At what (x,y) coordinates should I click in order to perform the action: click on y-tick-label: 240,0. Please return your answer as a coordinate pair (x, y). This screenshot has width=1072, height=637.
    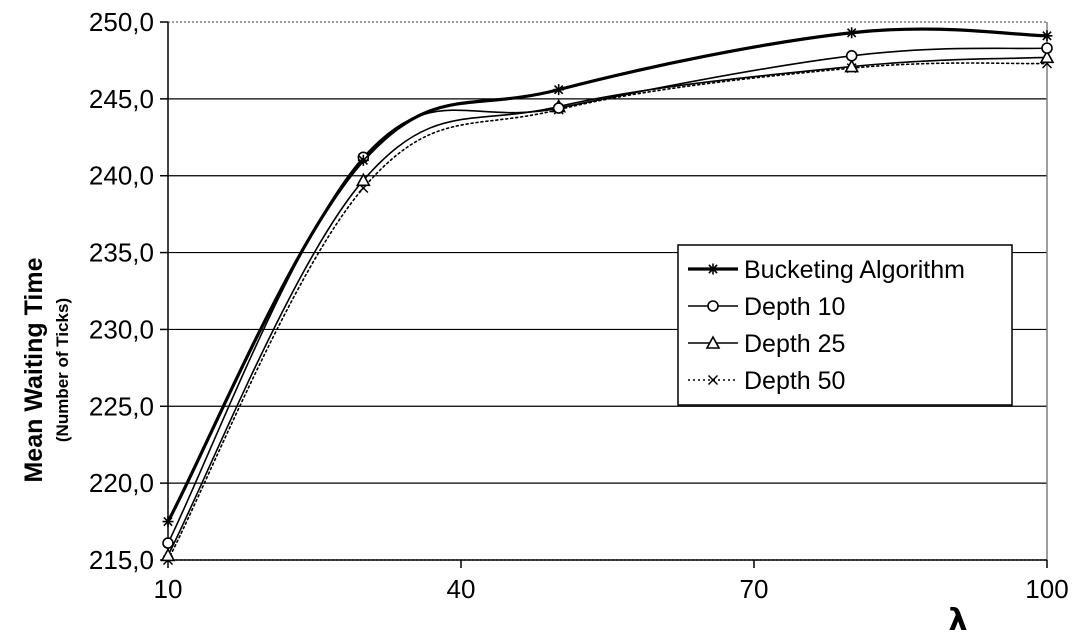
    Looking at the image, I should click on (121, 176).